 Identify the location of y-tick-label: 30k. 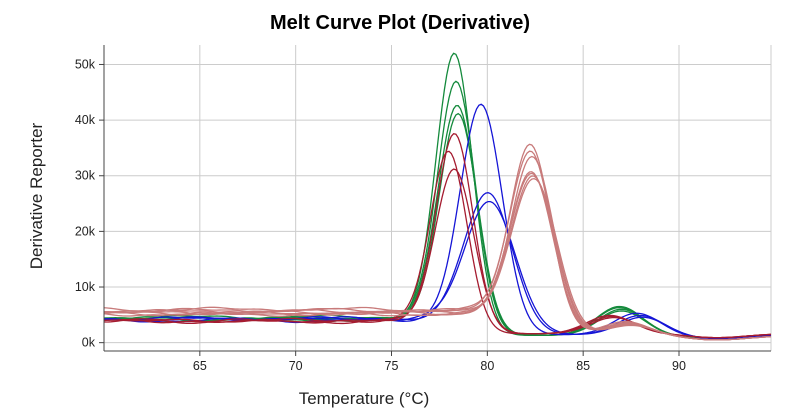
(85, 176).